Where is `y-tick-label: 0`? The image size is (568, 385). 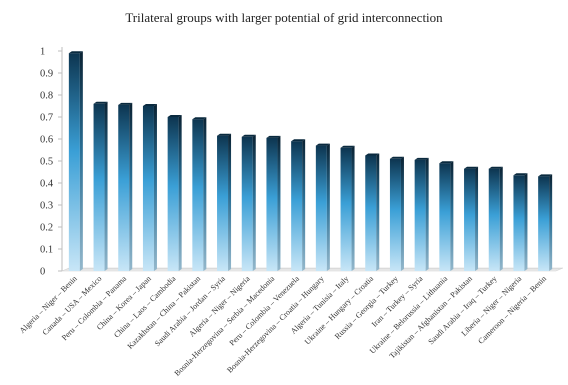 y-tick-label: 0 is located at coordinates (42, 272).